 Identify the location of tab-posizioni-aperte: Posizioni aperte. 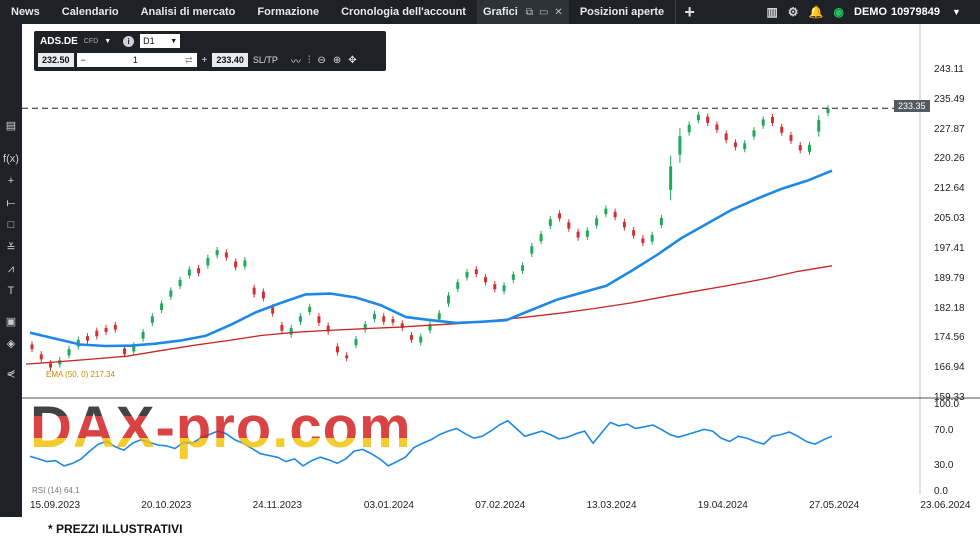
(622, 12).